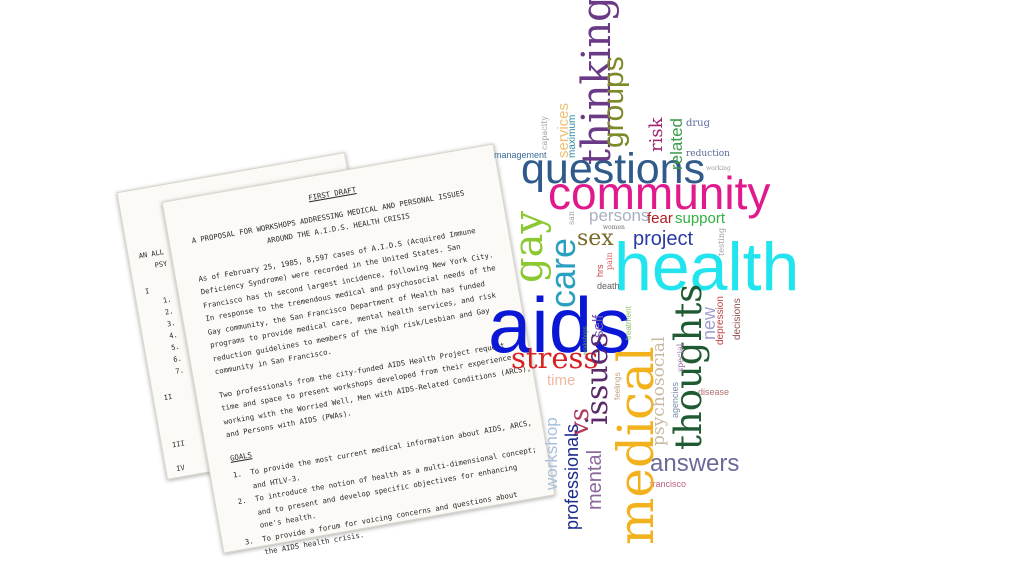  What do you see at coordinates (688, 366) in the screenshot?
I see `word-thoughts: thoughts` at bounding box center [688, 366].